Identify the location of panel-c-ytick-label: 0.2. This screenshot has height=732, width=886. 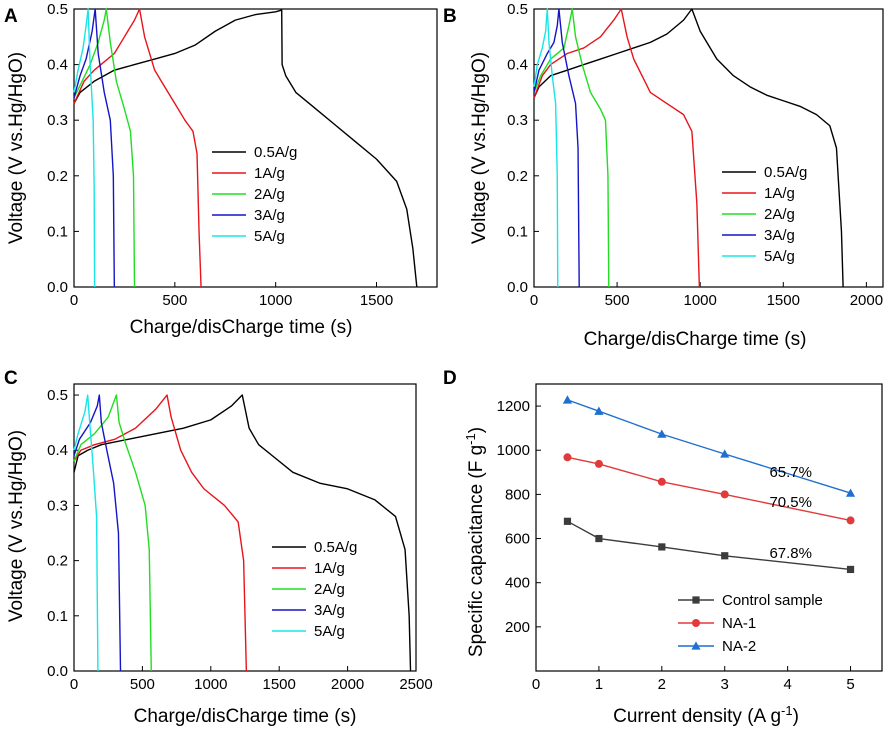
(57, 561).